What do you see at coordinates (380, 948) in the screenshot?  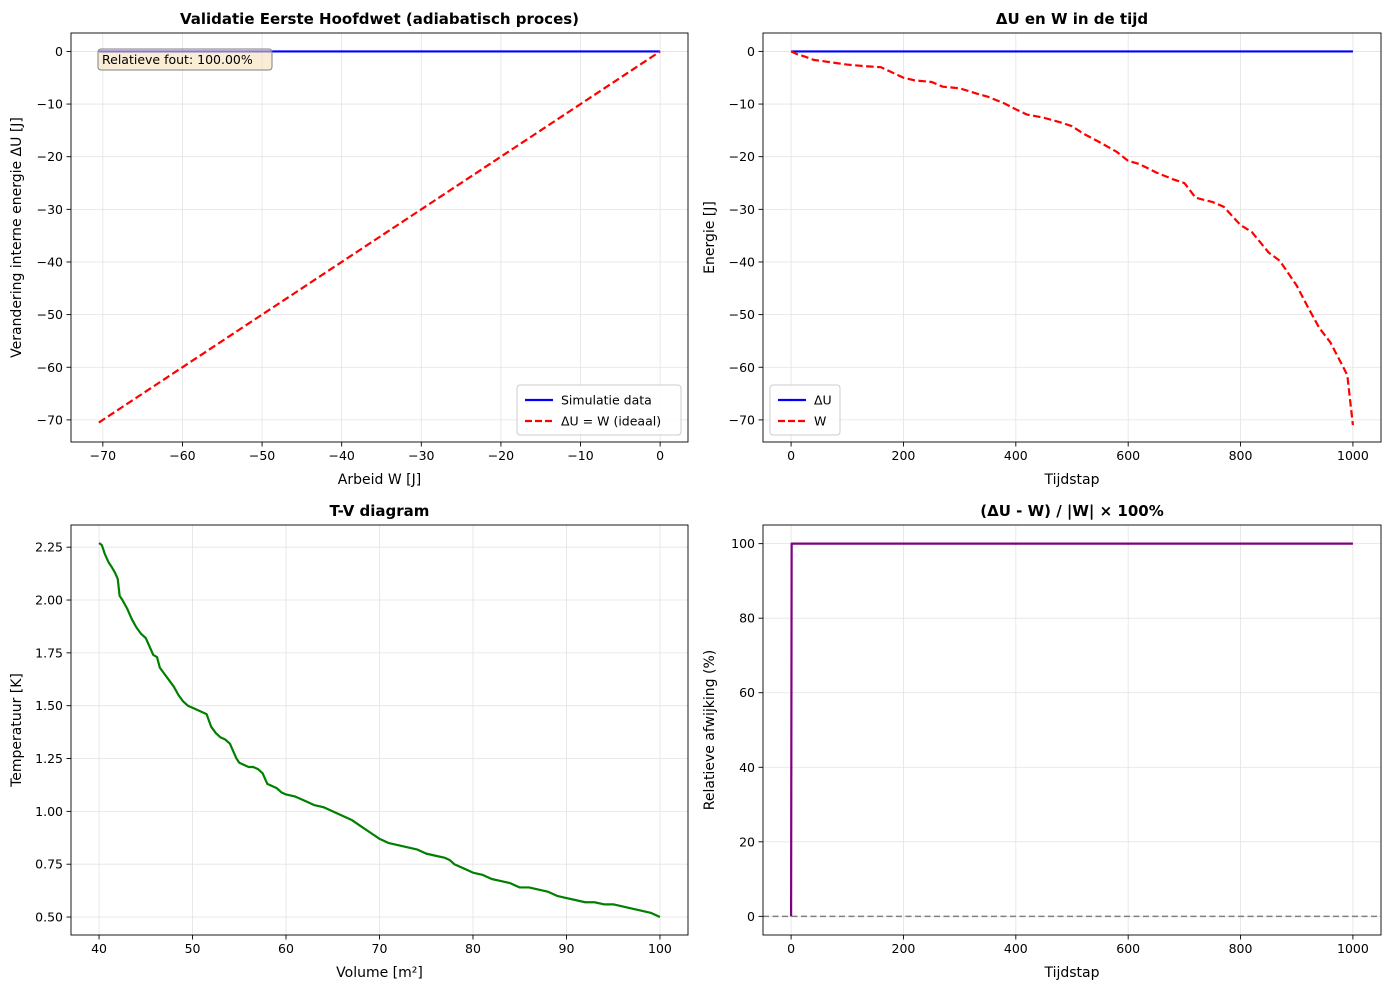 I see `x-tick-label: 70` at bounding box center [380, 948].